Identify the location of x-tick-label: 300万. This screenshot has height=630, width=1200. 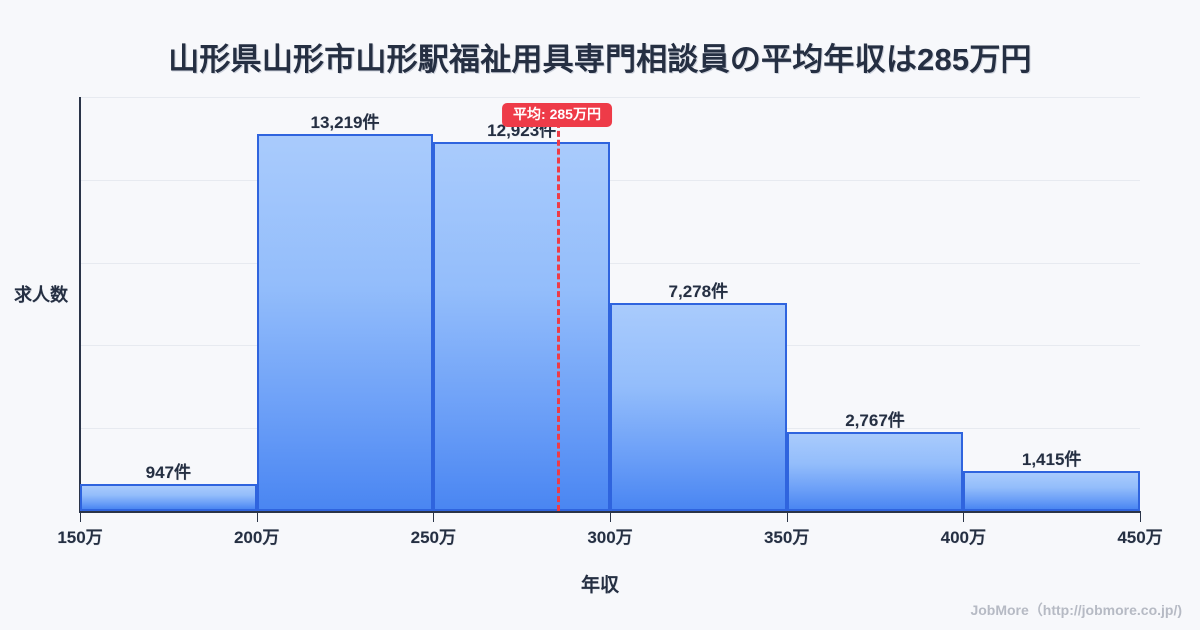
(610, 537).